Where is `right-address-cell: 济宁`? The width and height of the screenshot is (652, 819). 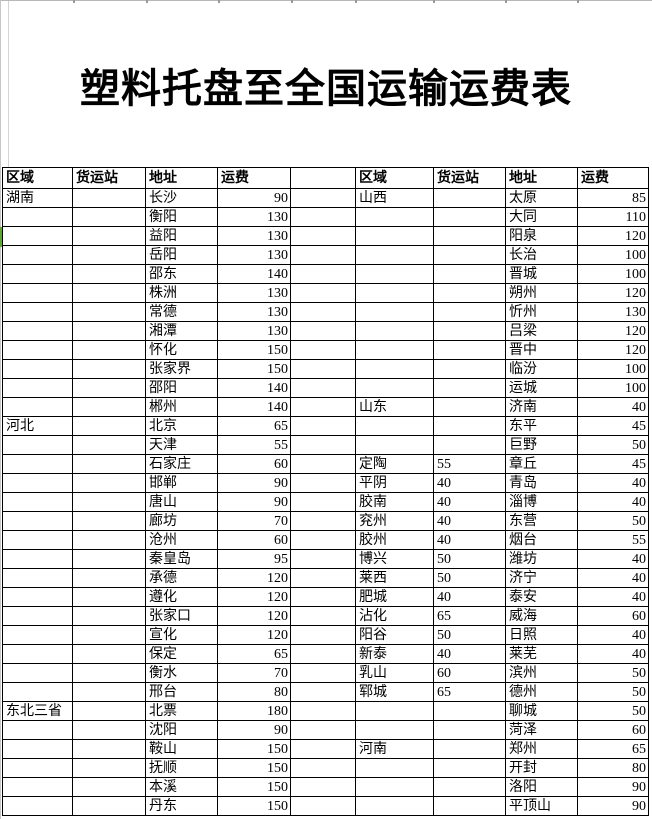
right-address-cell: 济宁 is located at coordinates (541, 578).